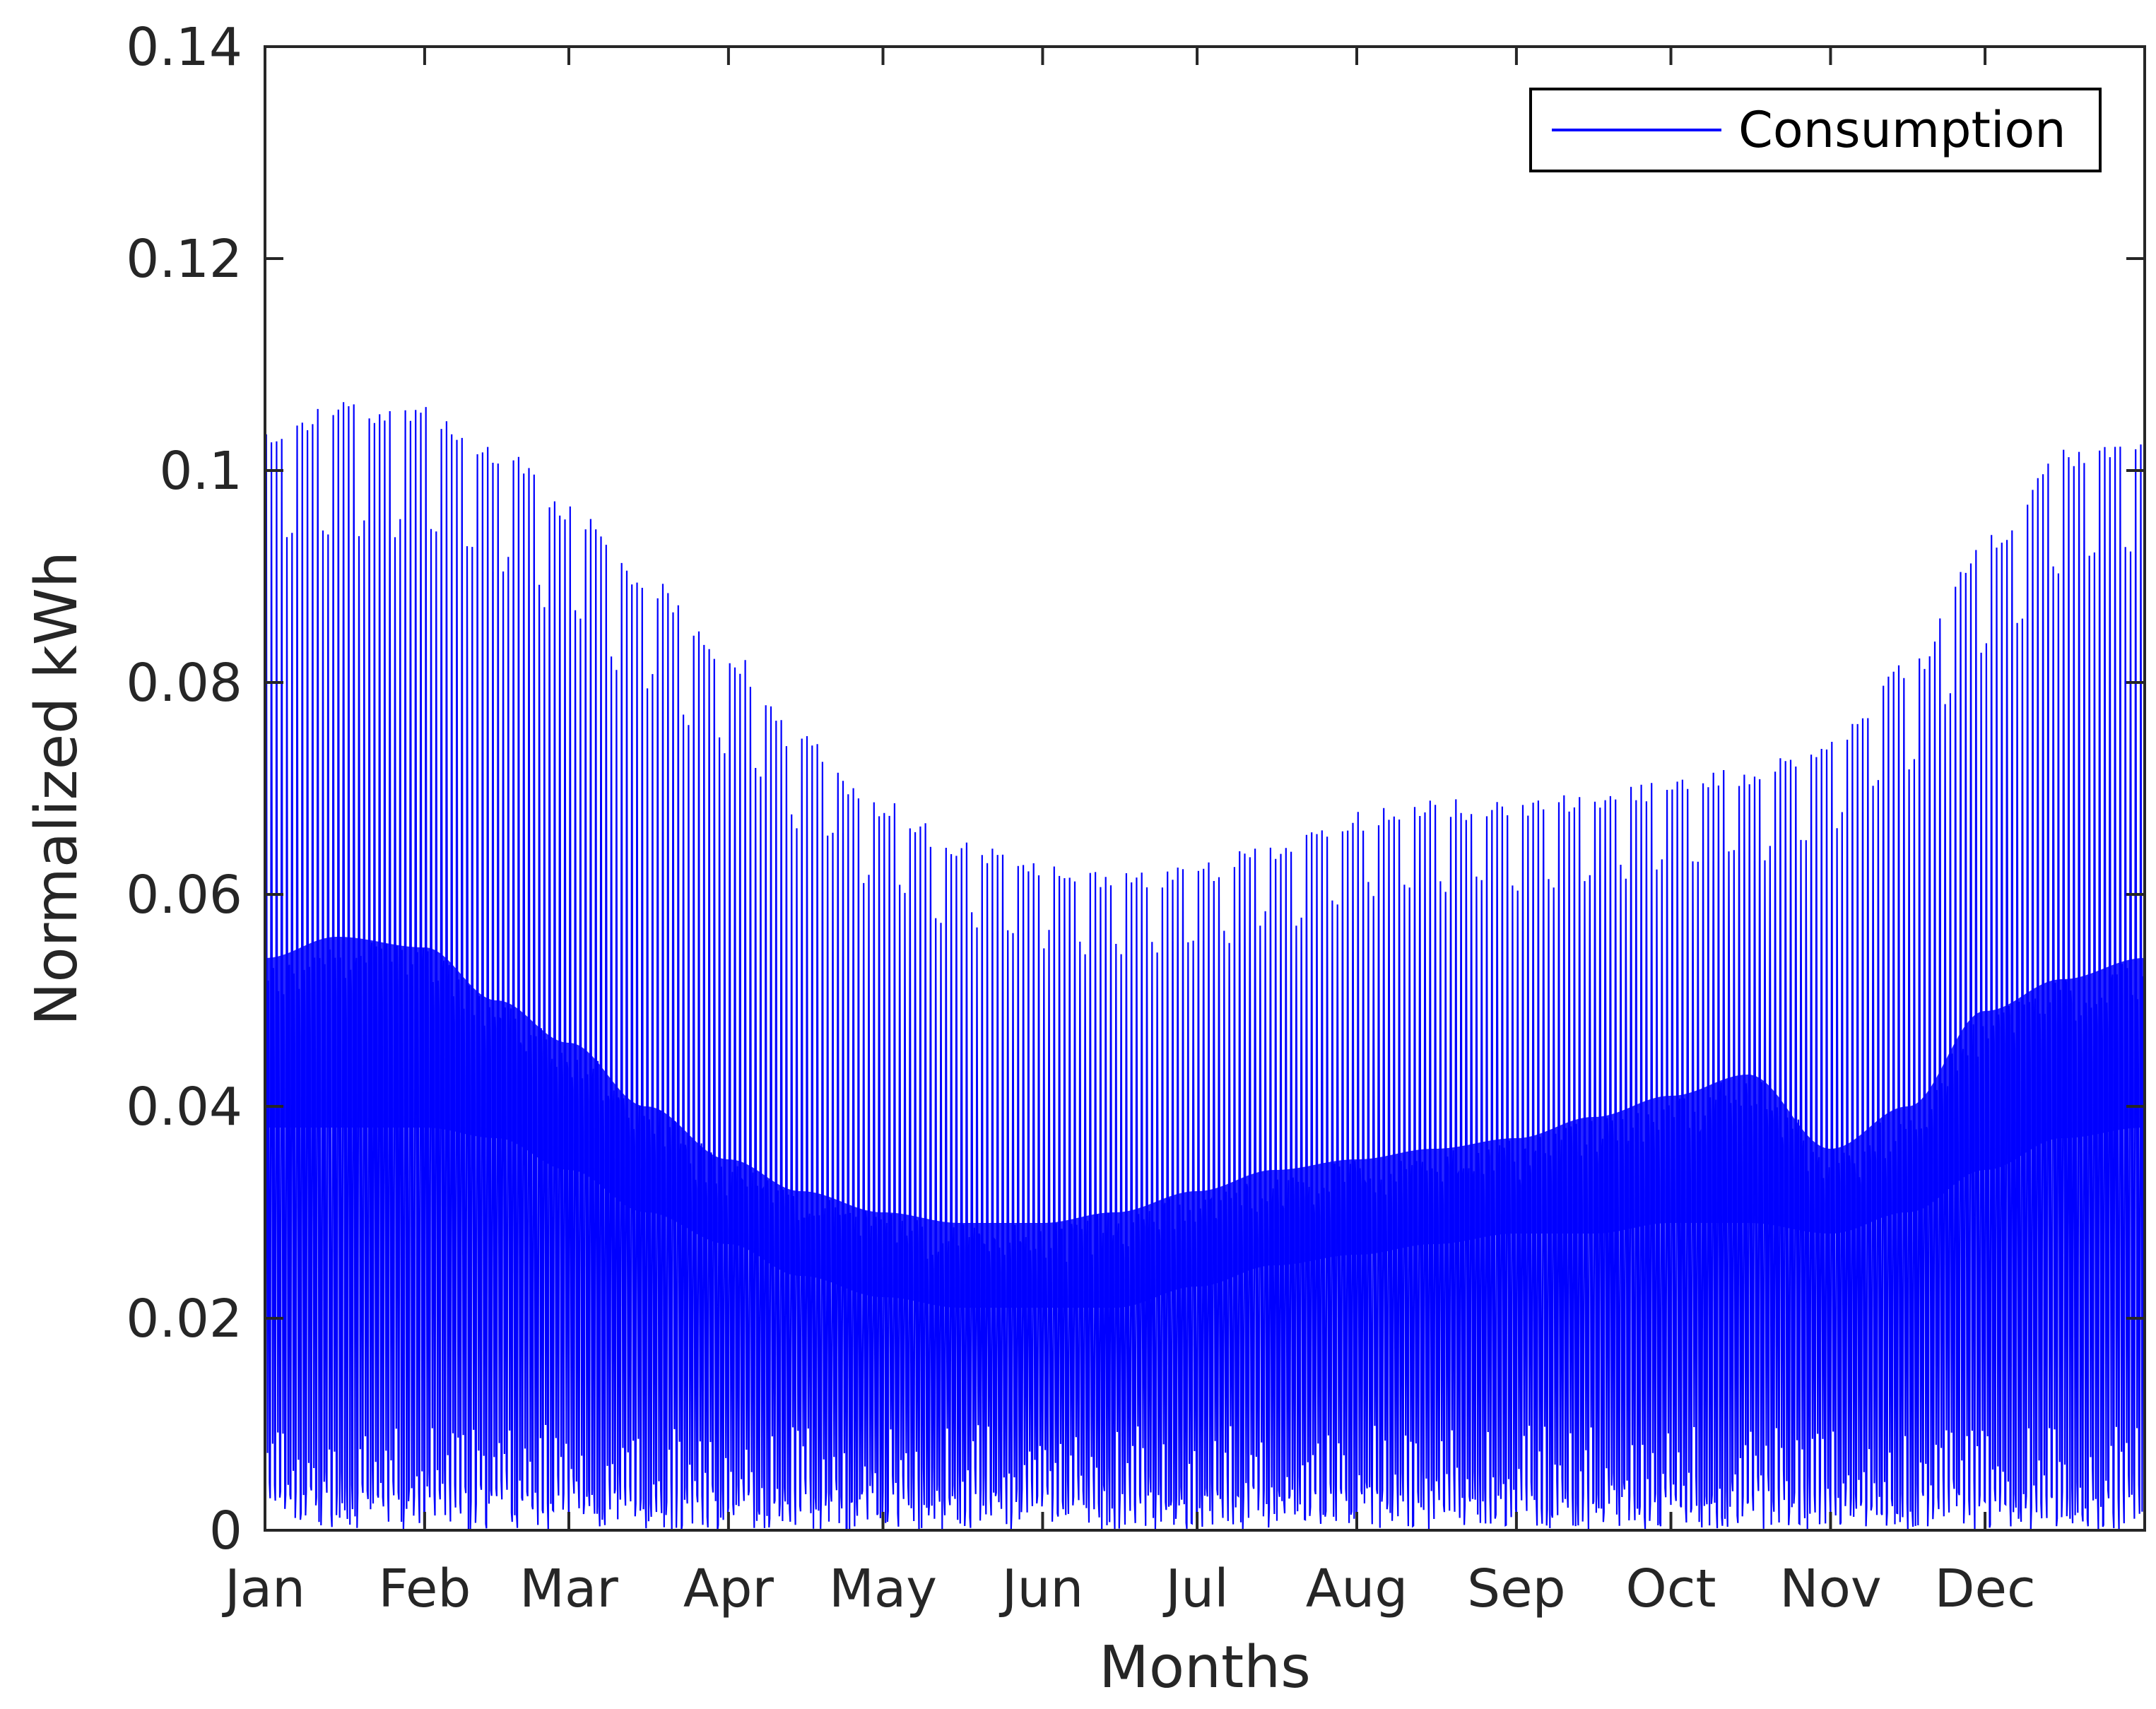 The width and height of the screenshot is (2156, 1709). What do you see at coordinates (1357, 1589) in the screenshot?
I see `x-tick-label-aug: Aug` at bounding box center [1357, 1589].